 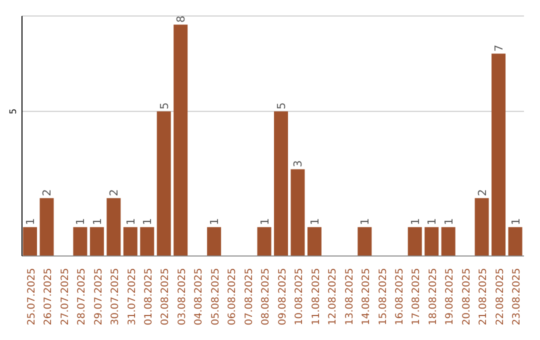 What do you see at coordinates (65, 297) in the screenshot?
I see `x-tick-label: 27.07.2025` at bounding box center [65, 297].